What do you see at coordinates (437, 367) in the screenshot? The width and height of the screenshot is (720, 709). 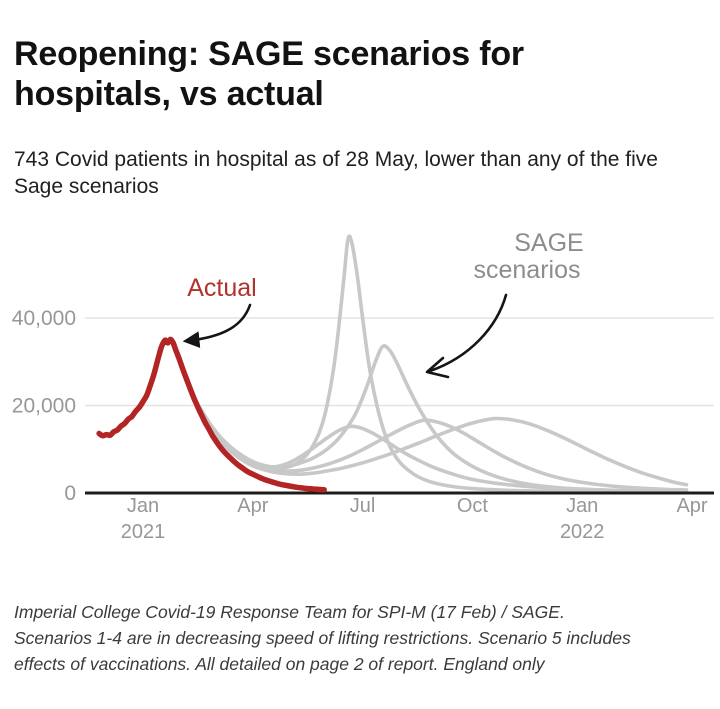 I see `sage-annotation-arrowhead` at bounding box center [437, 367].